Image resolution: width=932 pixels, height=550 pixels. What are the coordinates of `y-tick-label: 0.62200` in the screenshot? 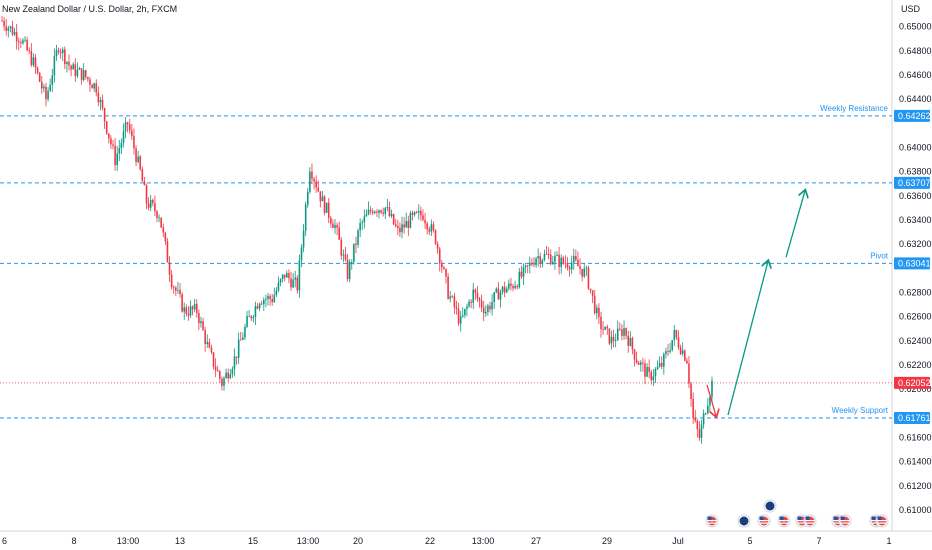 It's located at (915, 365).